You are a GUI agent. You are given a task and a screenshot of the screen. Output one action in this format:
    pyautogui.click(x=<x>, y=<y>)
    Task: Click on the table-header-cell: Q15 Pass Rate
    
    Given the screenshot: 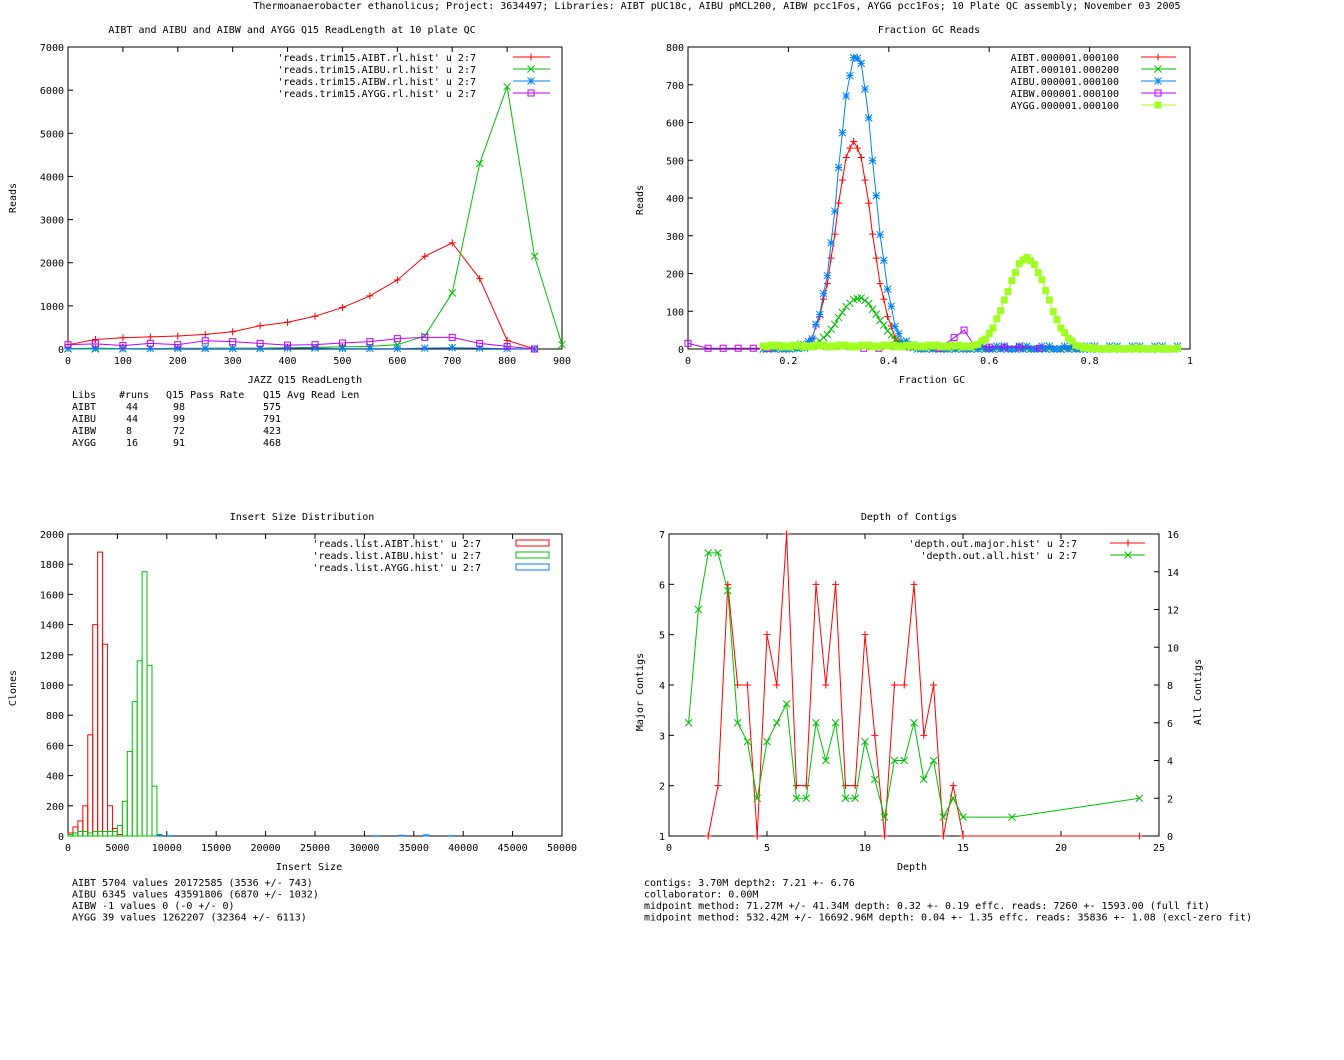 What is the action you would take?
    pyautogui.click(x=205, y=395)
    